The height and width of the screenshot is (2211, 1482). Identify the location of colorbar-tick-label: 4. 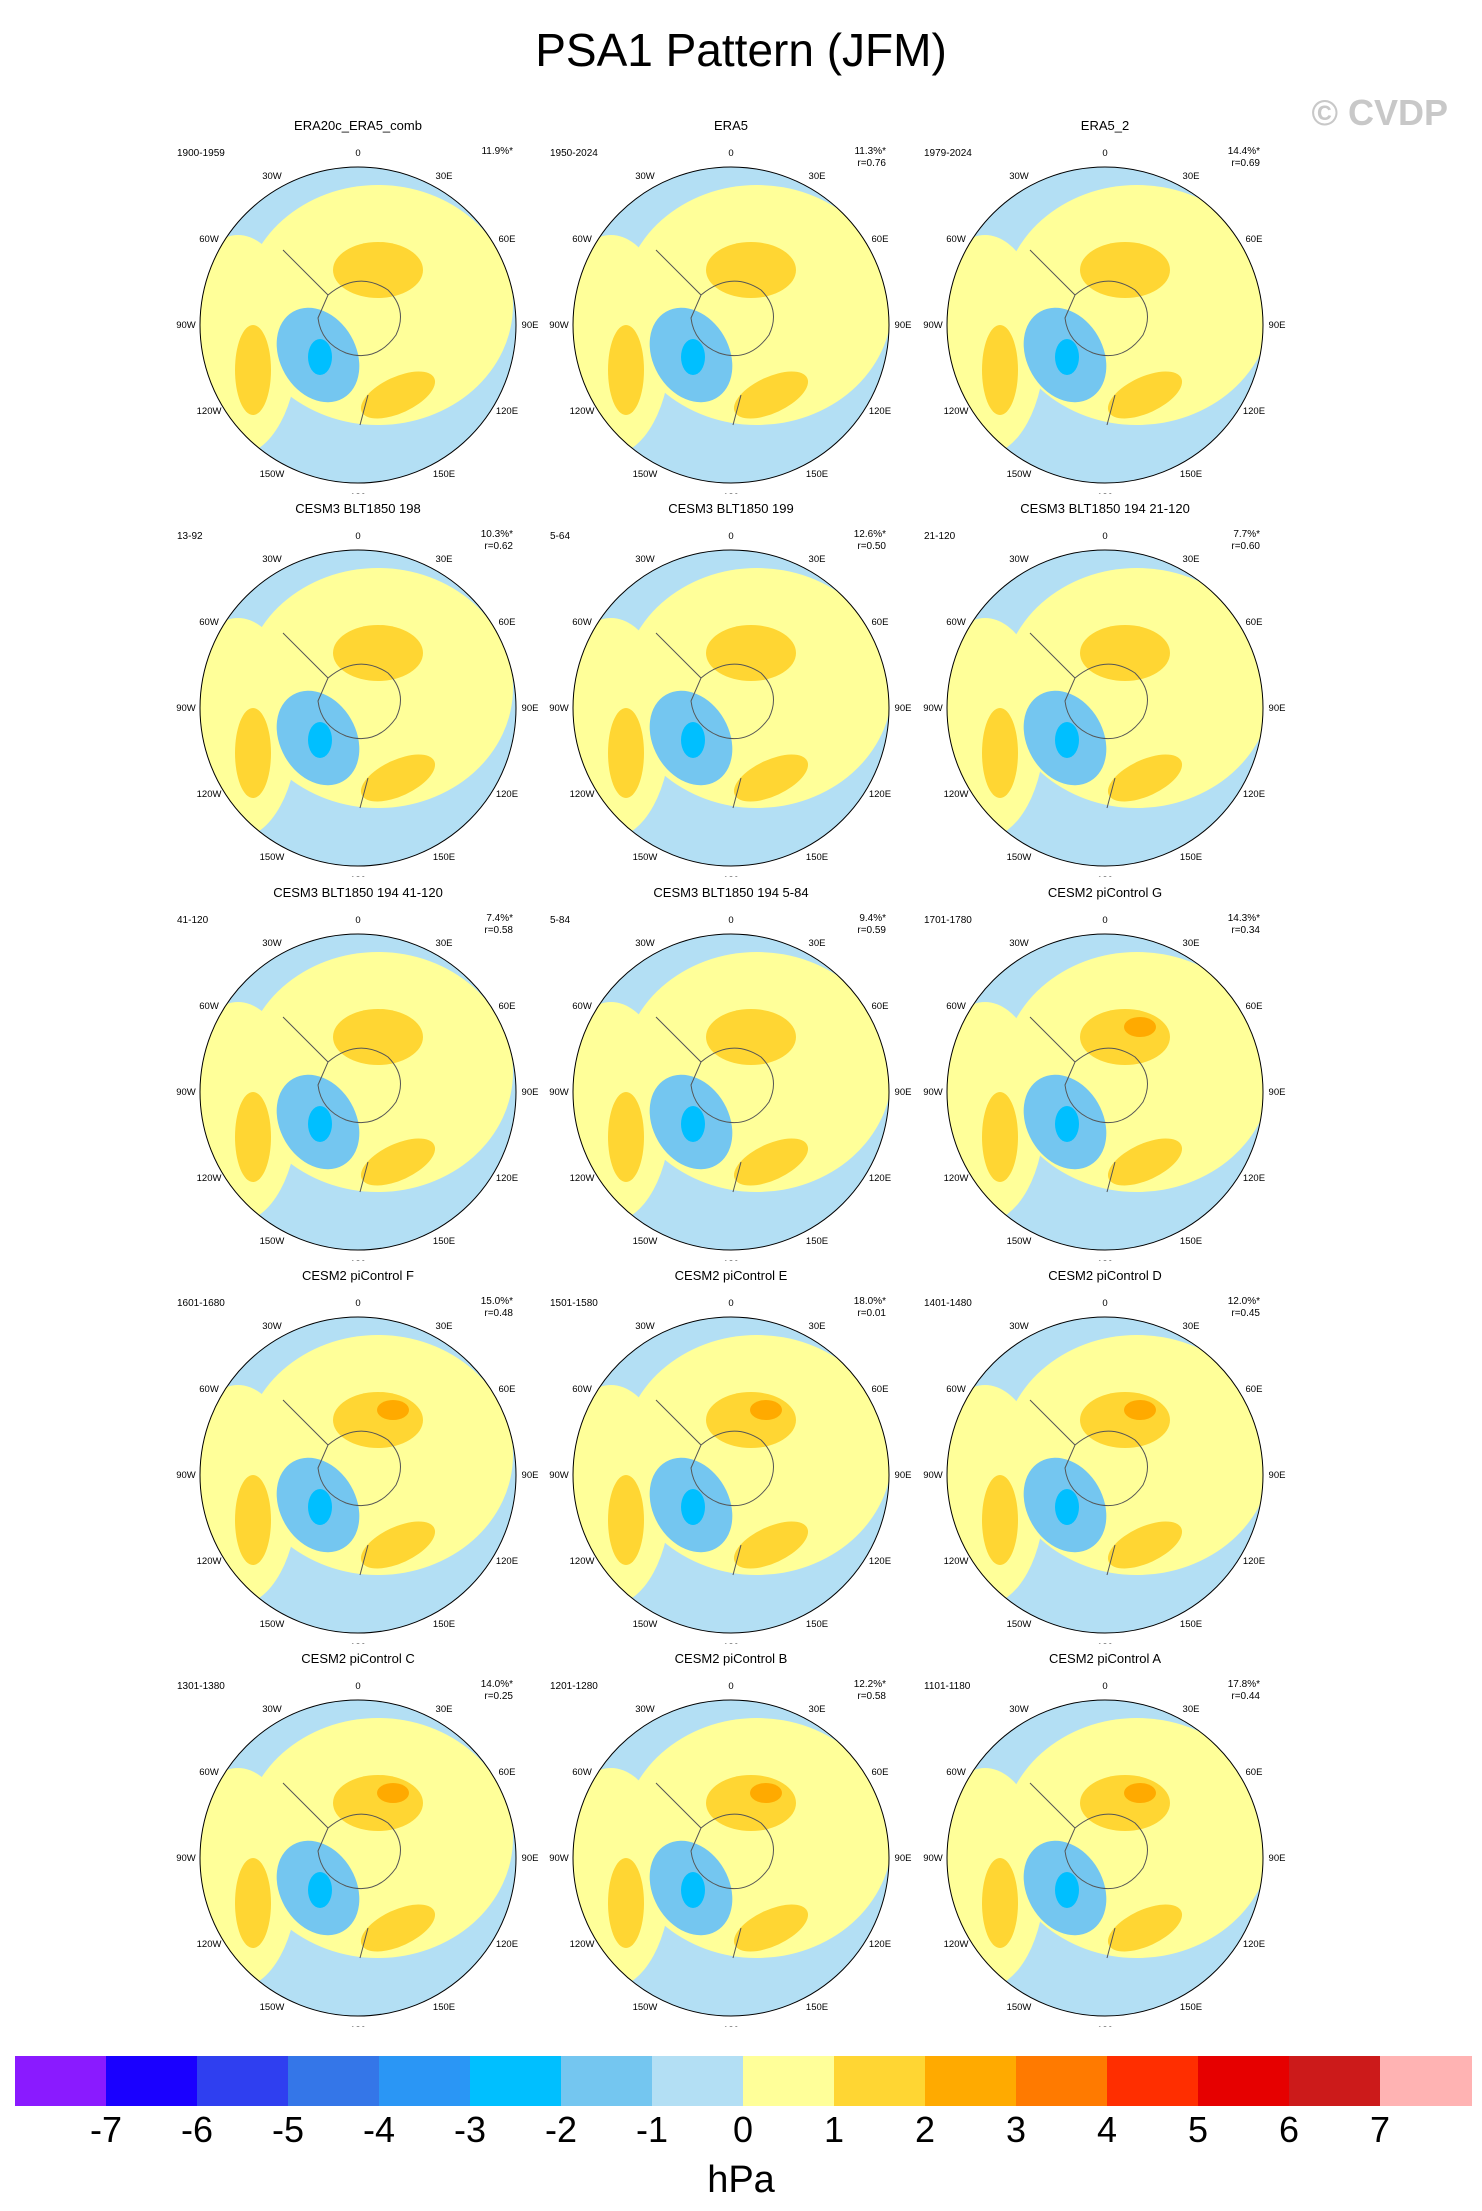
(1107, 2129).